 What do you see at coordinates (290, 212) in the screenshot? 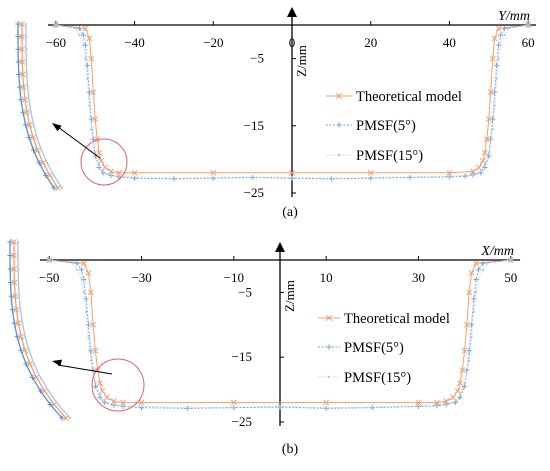
I see `panel-caption: (a)` at bounding box center [290, 212].